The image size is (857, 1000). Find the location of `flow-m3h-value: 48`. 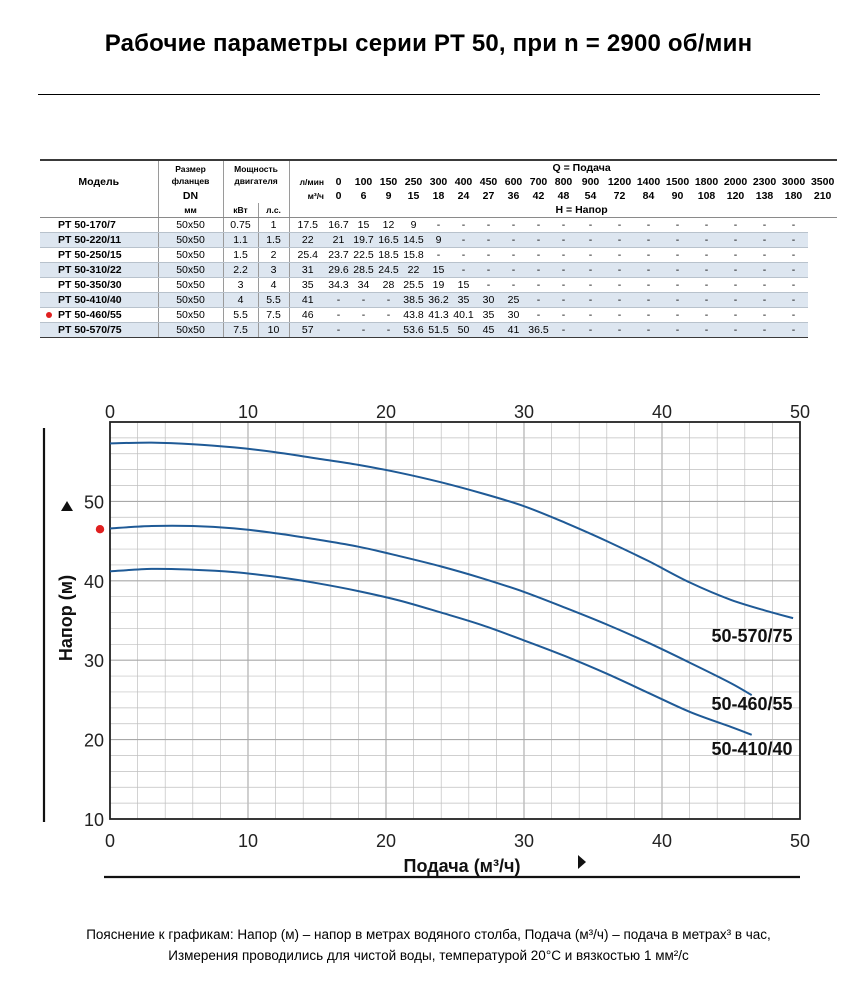

flow-m3h-value: 48 is located at coordinates (563, 196).